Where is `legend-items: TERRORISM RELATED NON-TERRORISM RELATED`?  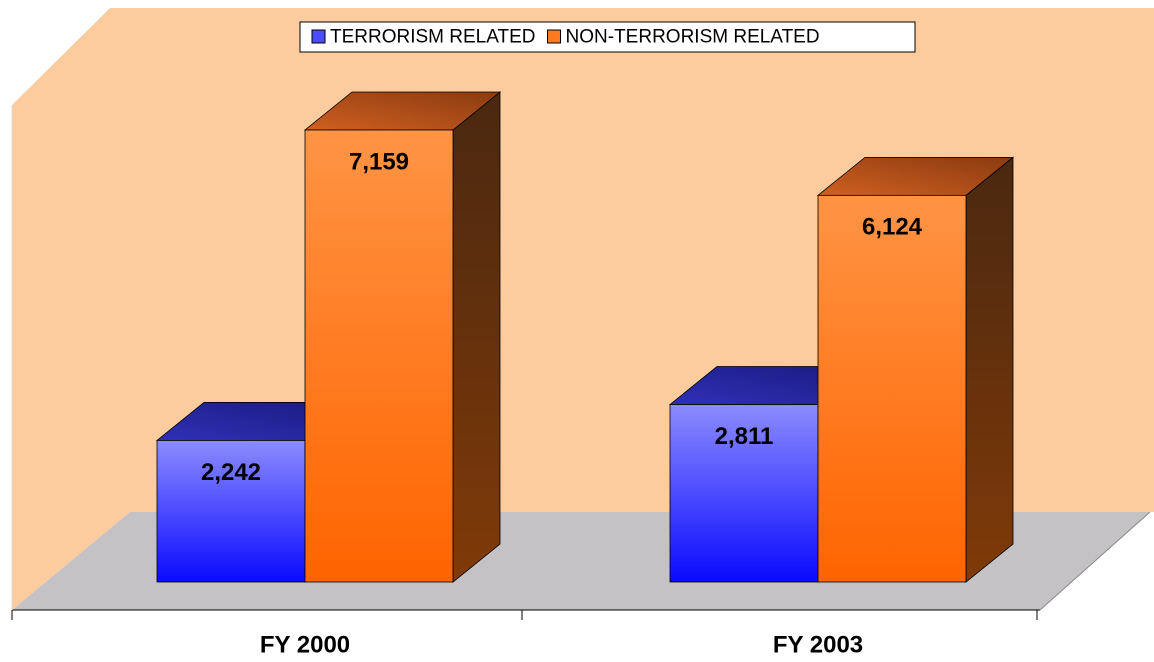 legend-items: TERRORISM RELATED NON-TERRORISM RELATED is located at coordinates (565, 37).